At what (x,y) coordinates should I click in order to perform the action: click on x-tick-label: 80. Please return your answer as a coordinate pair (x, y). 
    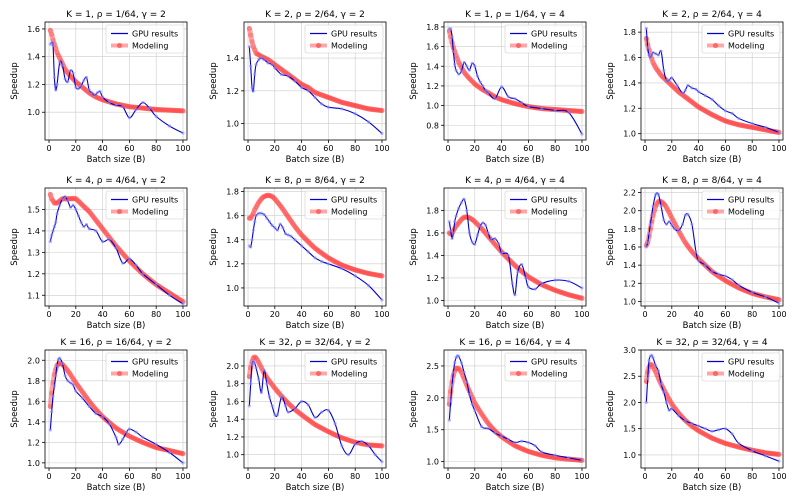
    Looking at the image, I should click on (752, 314).